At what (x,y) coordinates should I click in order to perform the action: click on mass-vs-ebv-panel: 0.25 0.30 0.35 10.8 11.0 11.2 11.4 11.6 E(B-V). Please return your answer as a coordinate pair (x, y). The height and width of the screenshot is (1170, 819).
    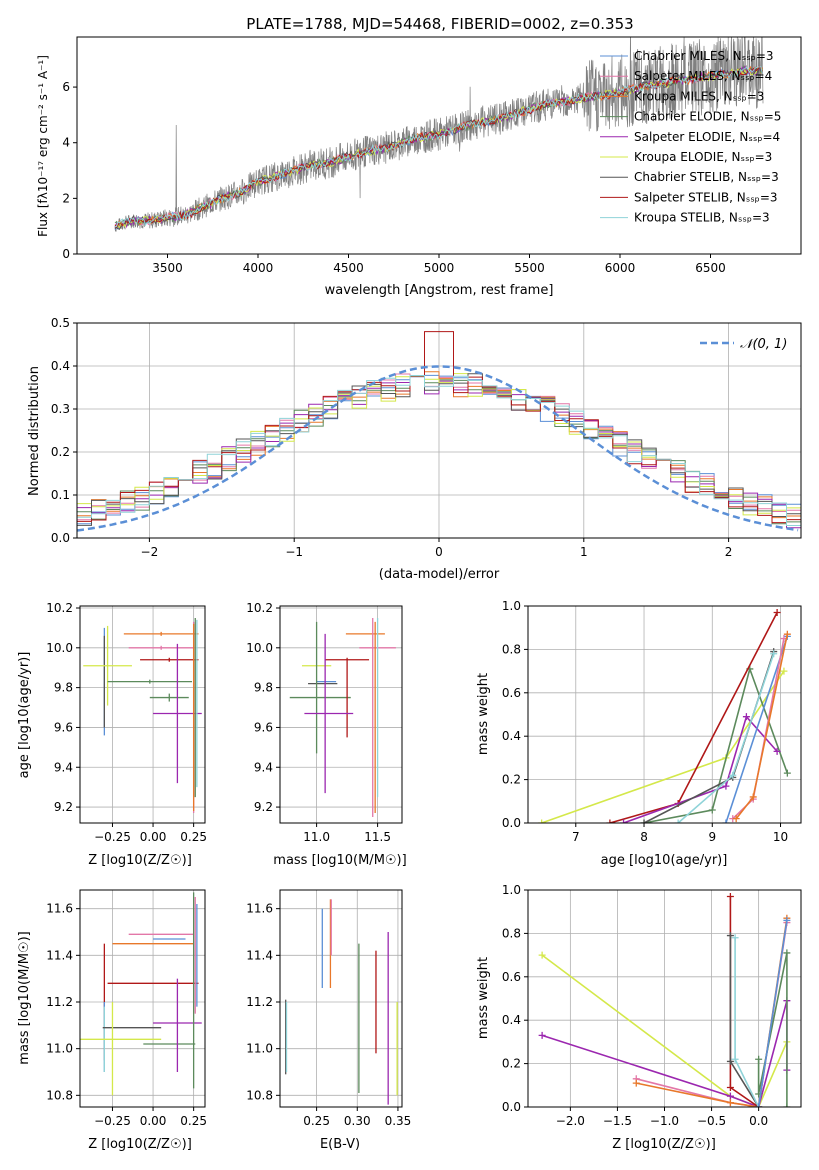
    Looking at the image, I should click on (329, 1020).